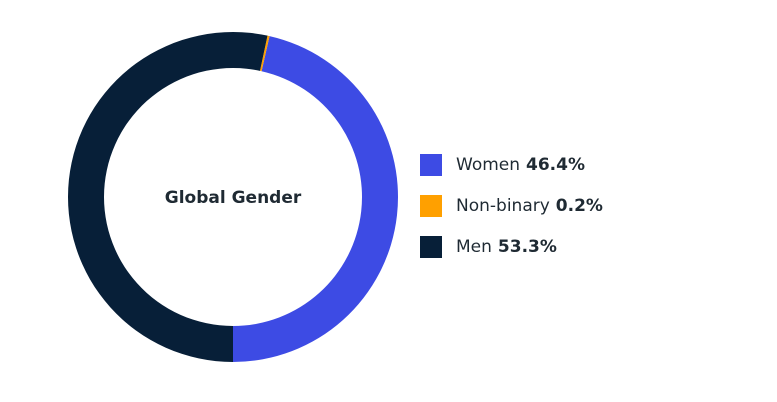 The height and width of the screenshot is (402, 777). What do you see at coordinates (488, 165) in the screenshot?
I see `legend-label-women: Women` at bounding box center [488, 165].